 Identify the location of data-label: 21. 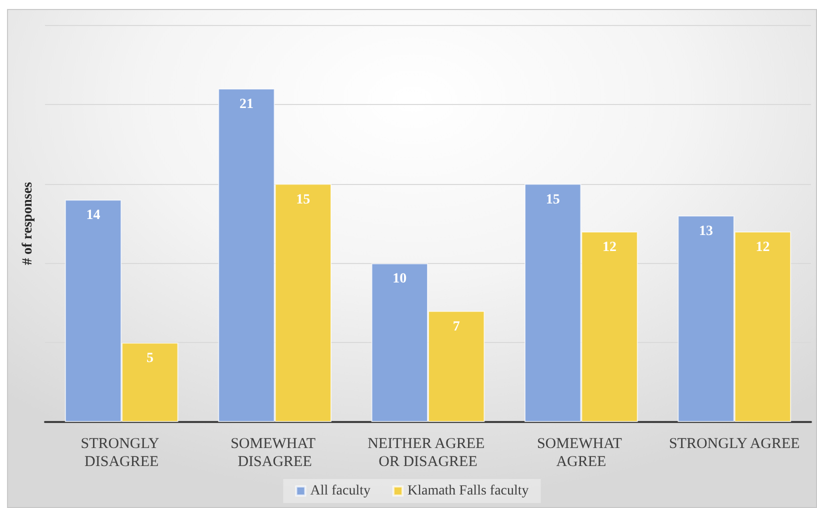
(246, 104).